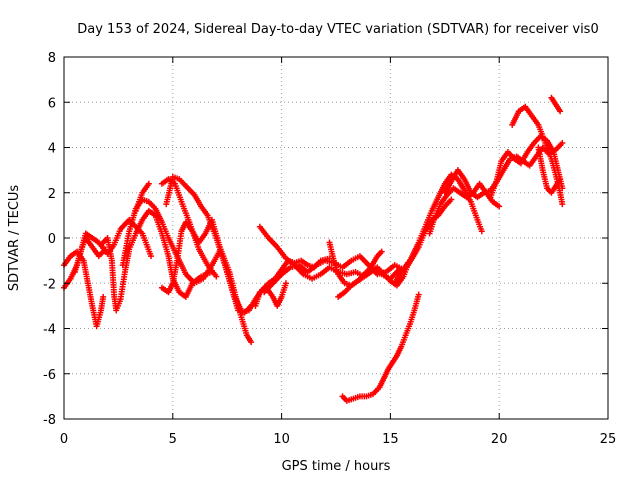 Image resolution: width=640 pixels, height=480 pixels. Describe the element at coordinates (52, 58) in the screenshot. I see `y-tick-label: 8` at that location.